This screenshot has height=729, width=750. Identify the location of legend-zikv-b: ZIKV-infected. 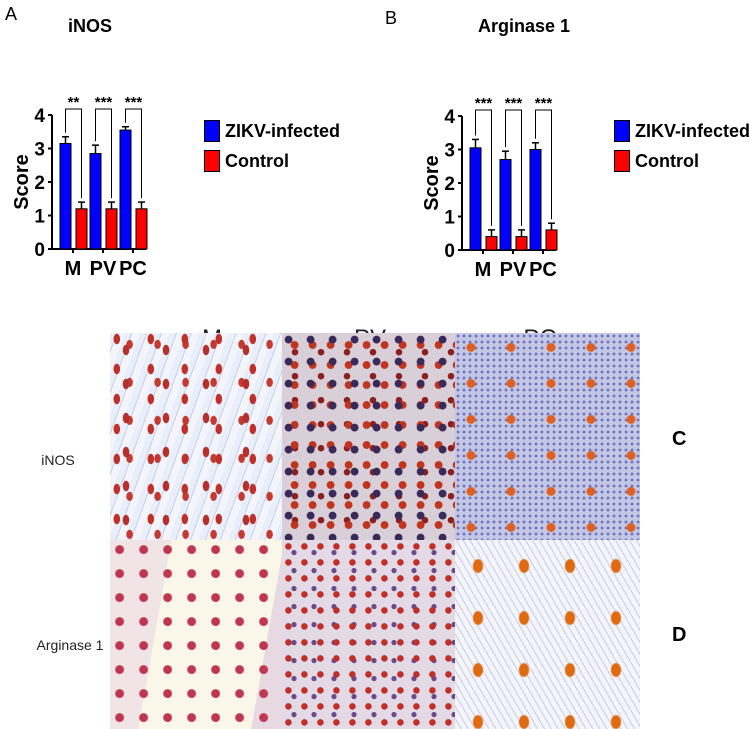
(682, 131).